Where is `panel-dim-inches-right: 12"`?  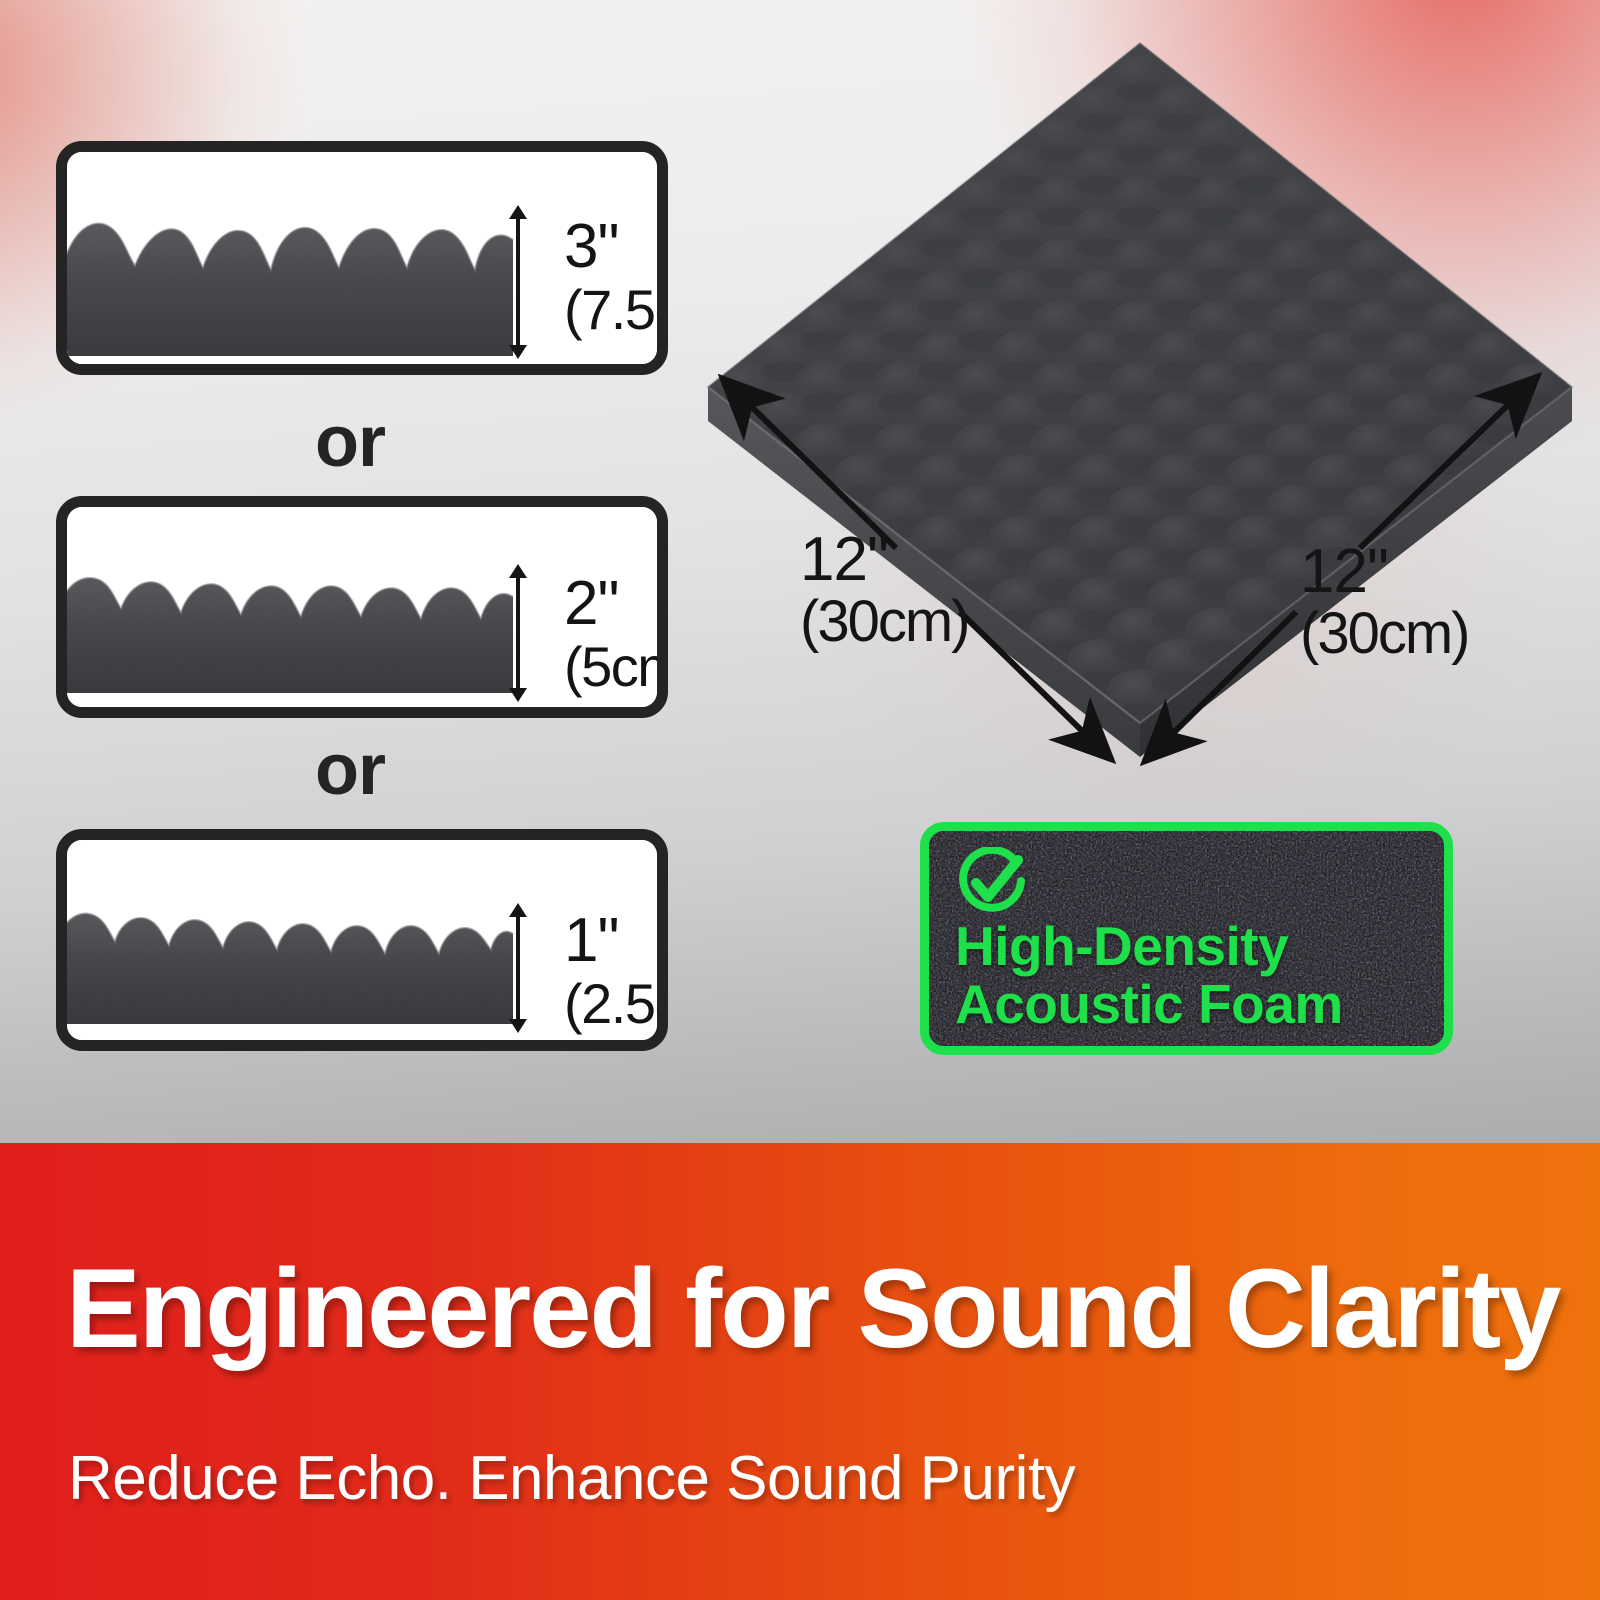 panel-dim-inches-right: 12" is located at coordinates (1344, 571).